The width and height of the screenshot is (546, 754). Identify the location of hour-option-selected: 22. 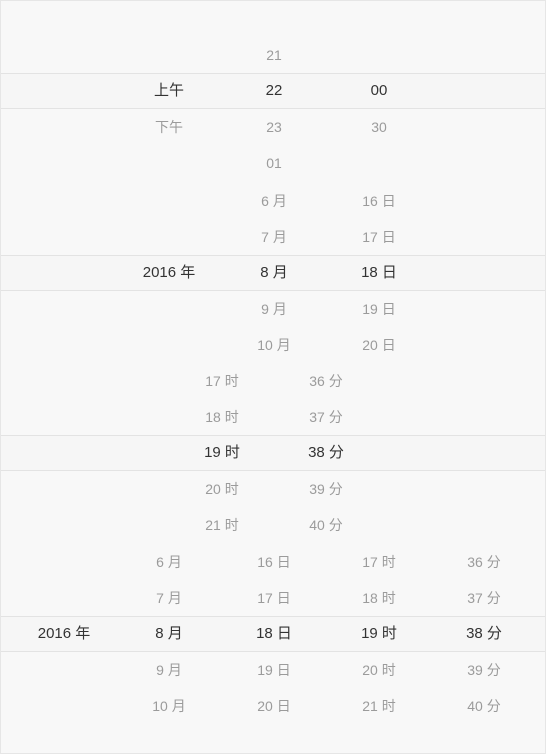
(274, 90).